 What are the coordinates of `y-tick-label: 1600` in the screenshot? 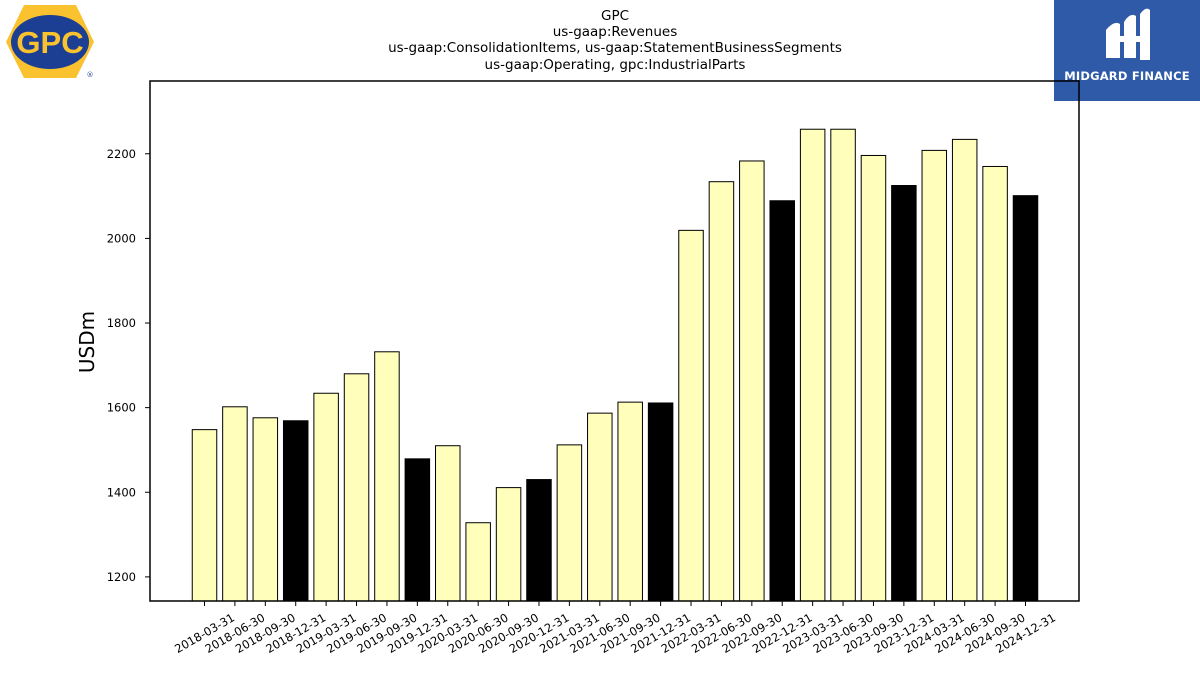 It's located at (121, 408).